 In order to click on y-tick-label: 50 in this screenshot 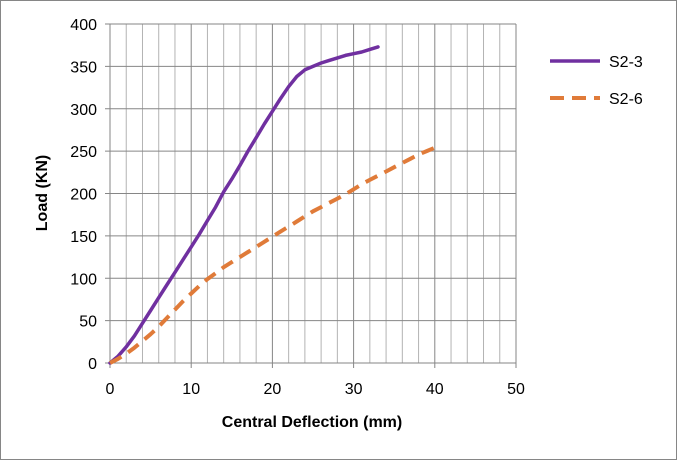, I will do `click(88, 322)`.